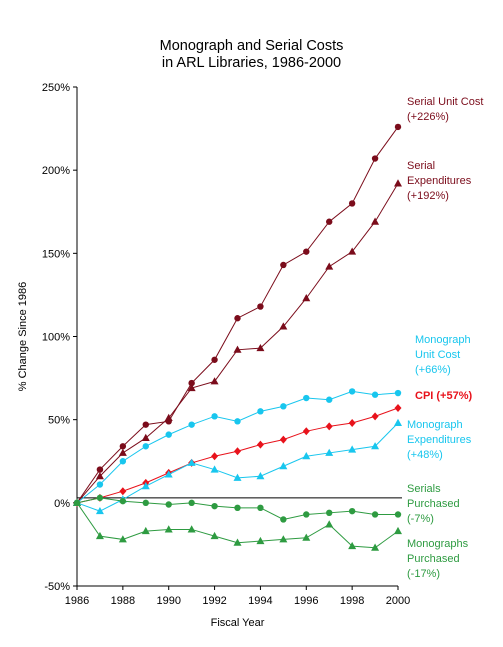  Describe the element at coordinates (438, 544) in the screenshot. I see `series-label-6: Monographs` at that location.